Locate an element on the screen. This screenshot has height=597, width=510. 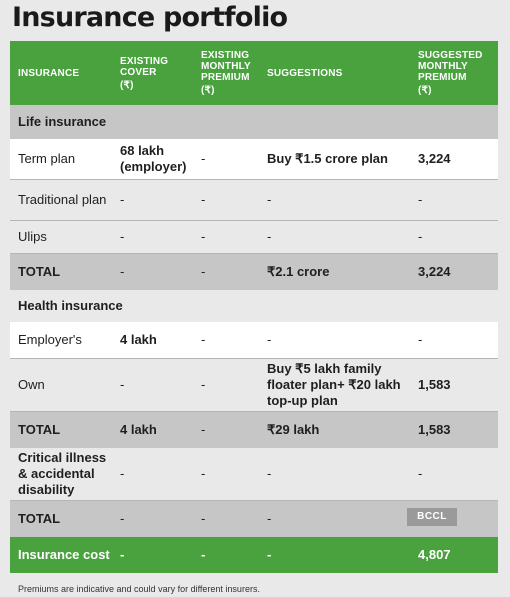
col-header-suggested-premium: SUGGESTED MONTHLY PREMIUM (₹) is located at coordinates (454, 73).